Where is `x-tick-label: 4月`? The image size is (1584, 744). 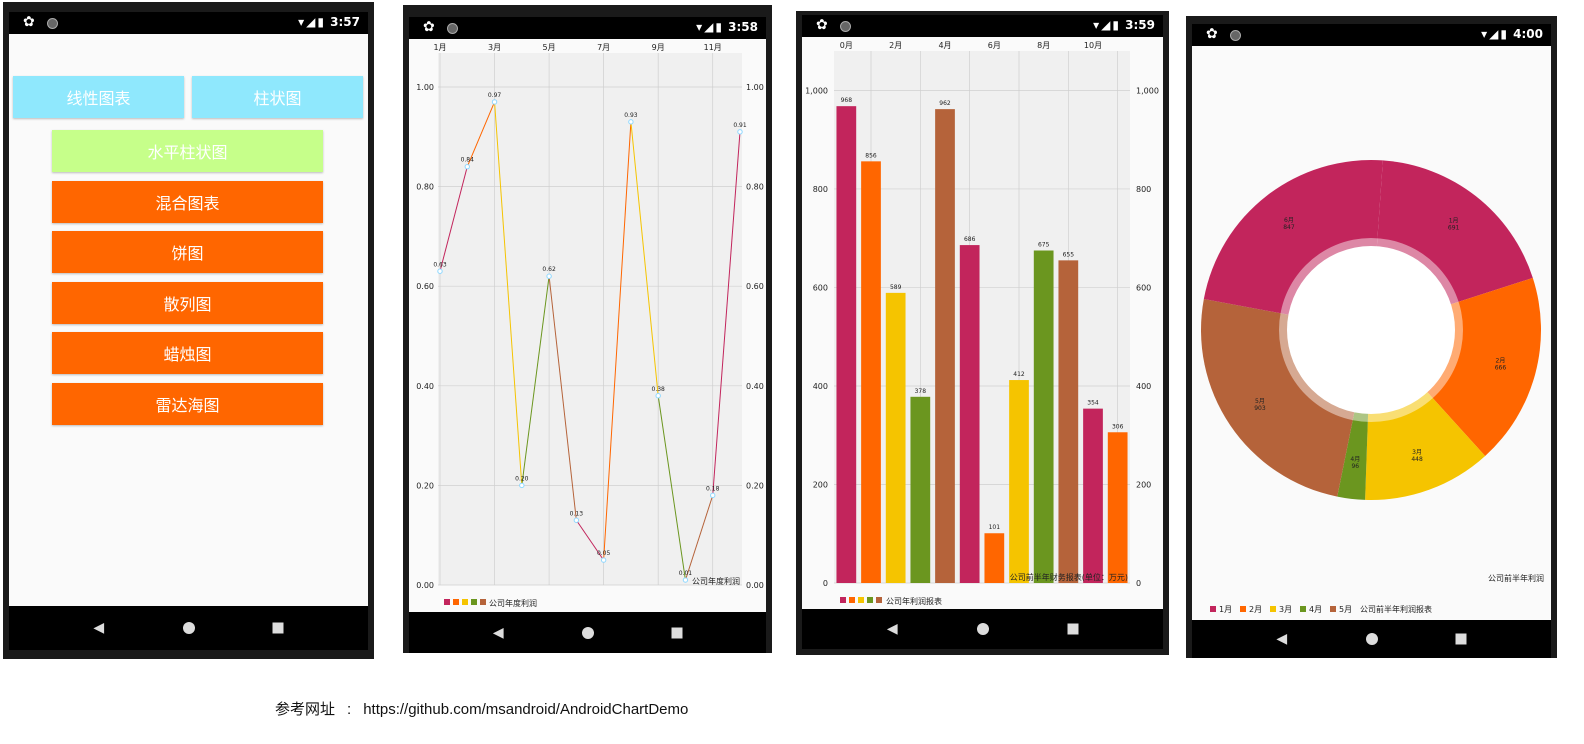
x-tick-label: 4月 is located at coordinates (944, 45).